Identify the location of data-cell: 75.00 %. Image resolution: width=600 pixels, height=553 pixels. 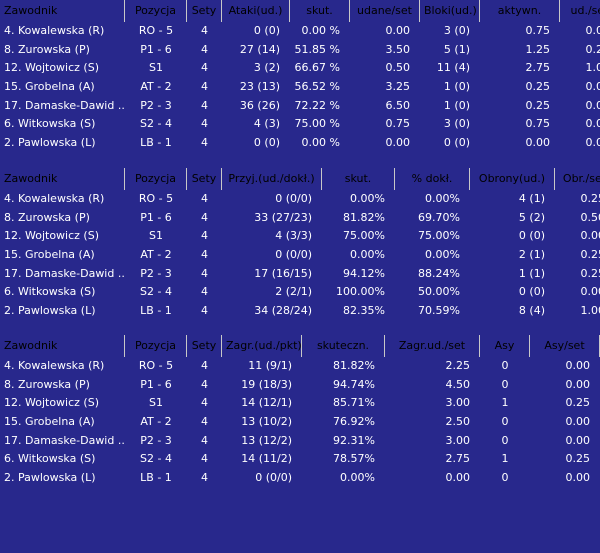
(317, 124).